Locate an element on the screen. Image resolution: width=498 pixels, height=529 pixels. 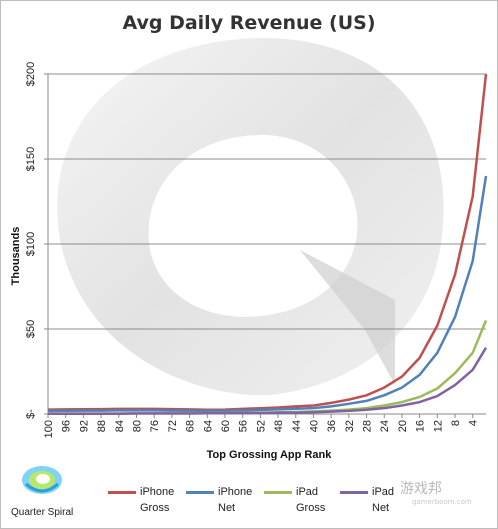
quarter-spiral-logo is located at coordinates (42, 480).